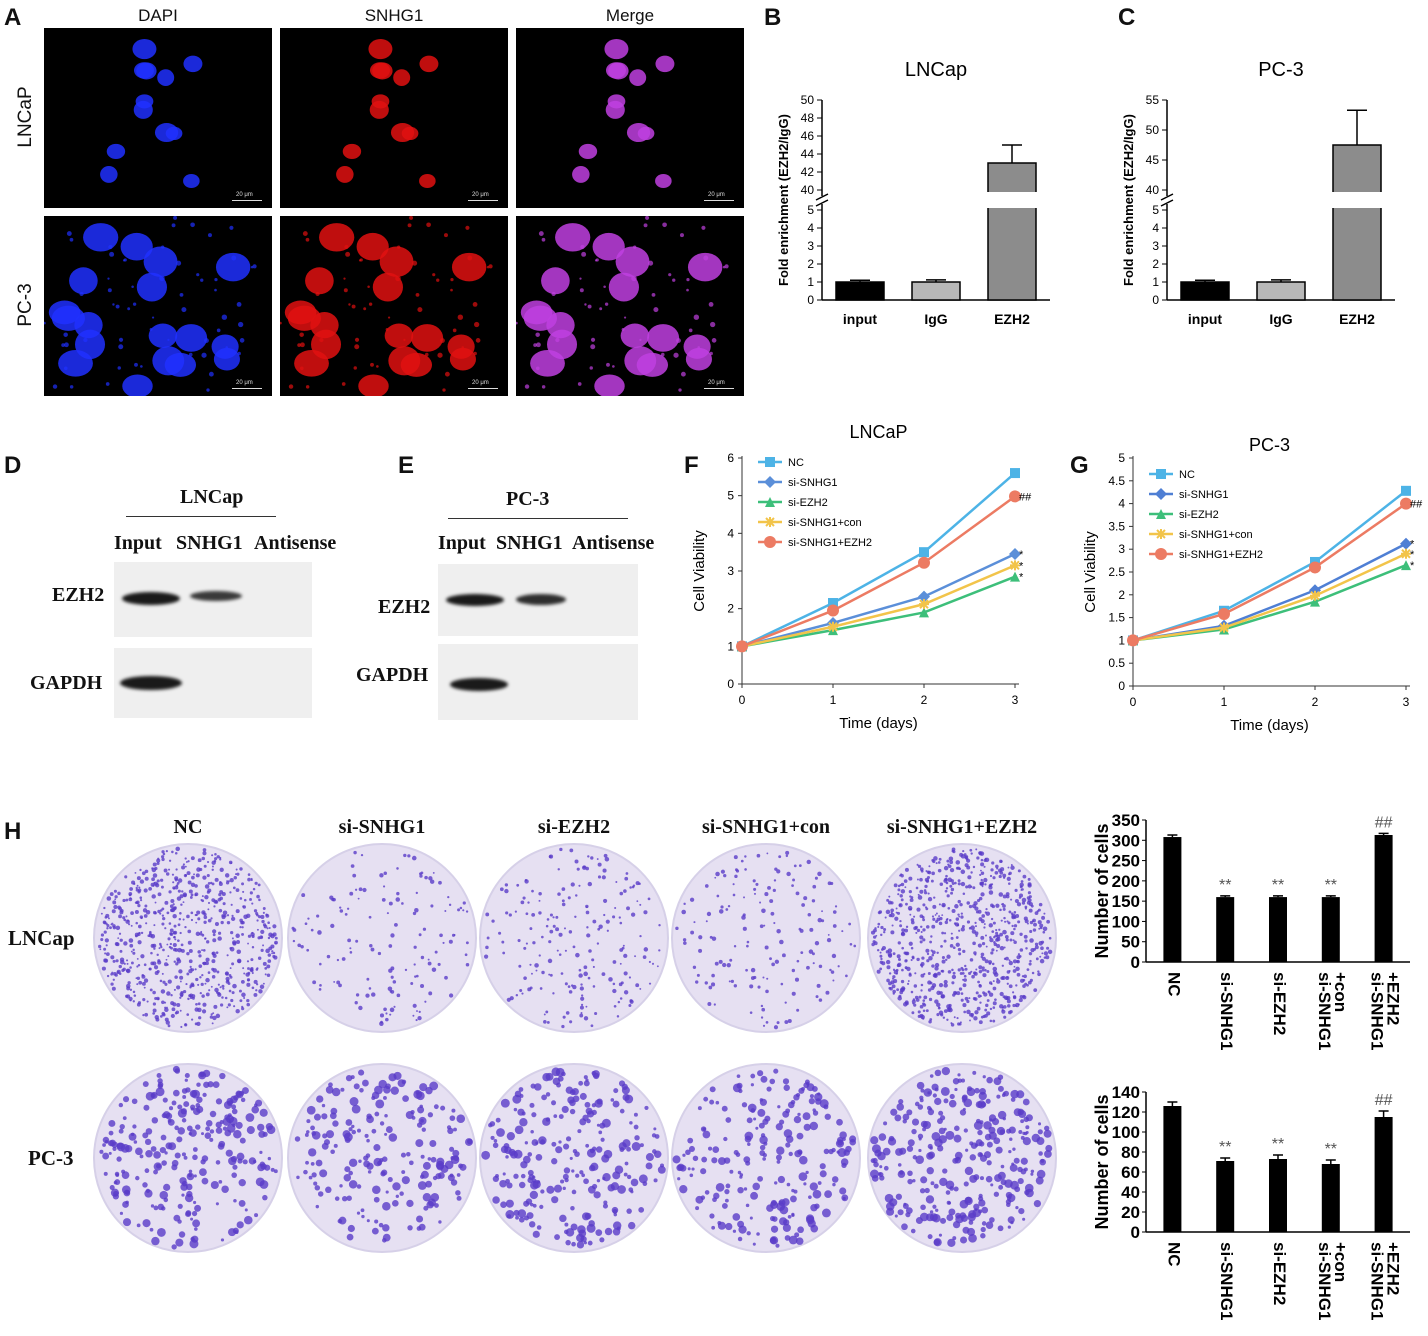 The height and width of the screenshot is (1336, 1428). Describe the element at coordinates (719, 388) in the screenshot. I see `scale-bar` at that location.